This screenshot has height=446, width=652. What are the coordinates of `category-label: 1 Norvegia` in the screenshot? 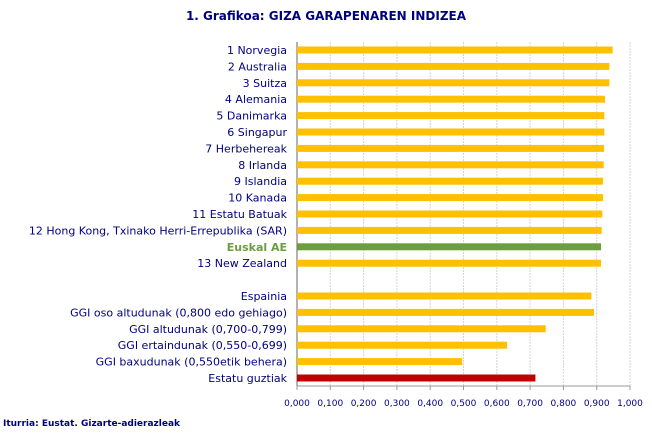 It's located at (257, 50).